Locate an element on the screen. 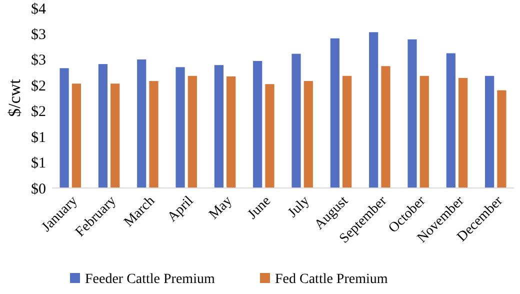 This screenshot has width=520, height=294. y-tick-label: $4 is located at coordinates (38, 9).